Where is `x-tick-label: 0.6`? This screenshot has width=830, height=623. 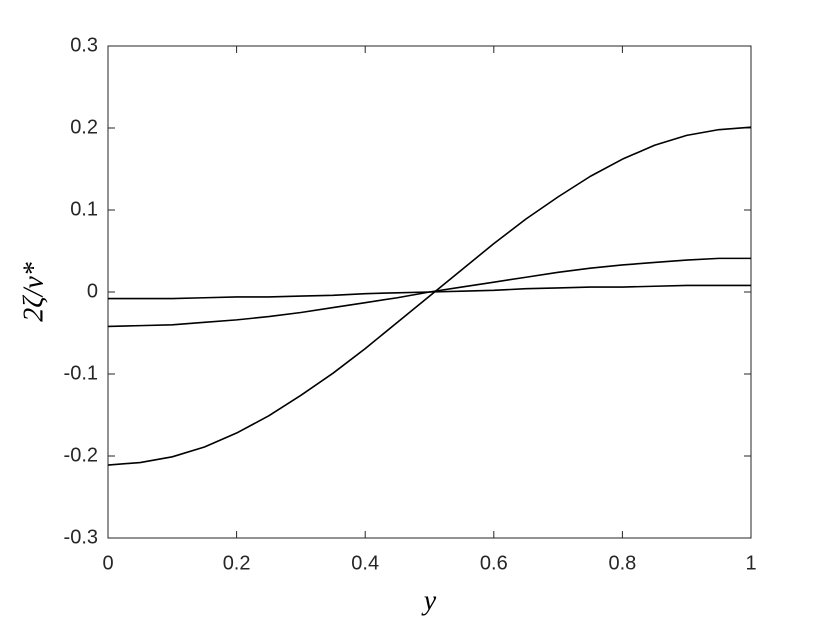
x-tick-label: 0.6 is located at coordinates (494, 563).